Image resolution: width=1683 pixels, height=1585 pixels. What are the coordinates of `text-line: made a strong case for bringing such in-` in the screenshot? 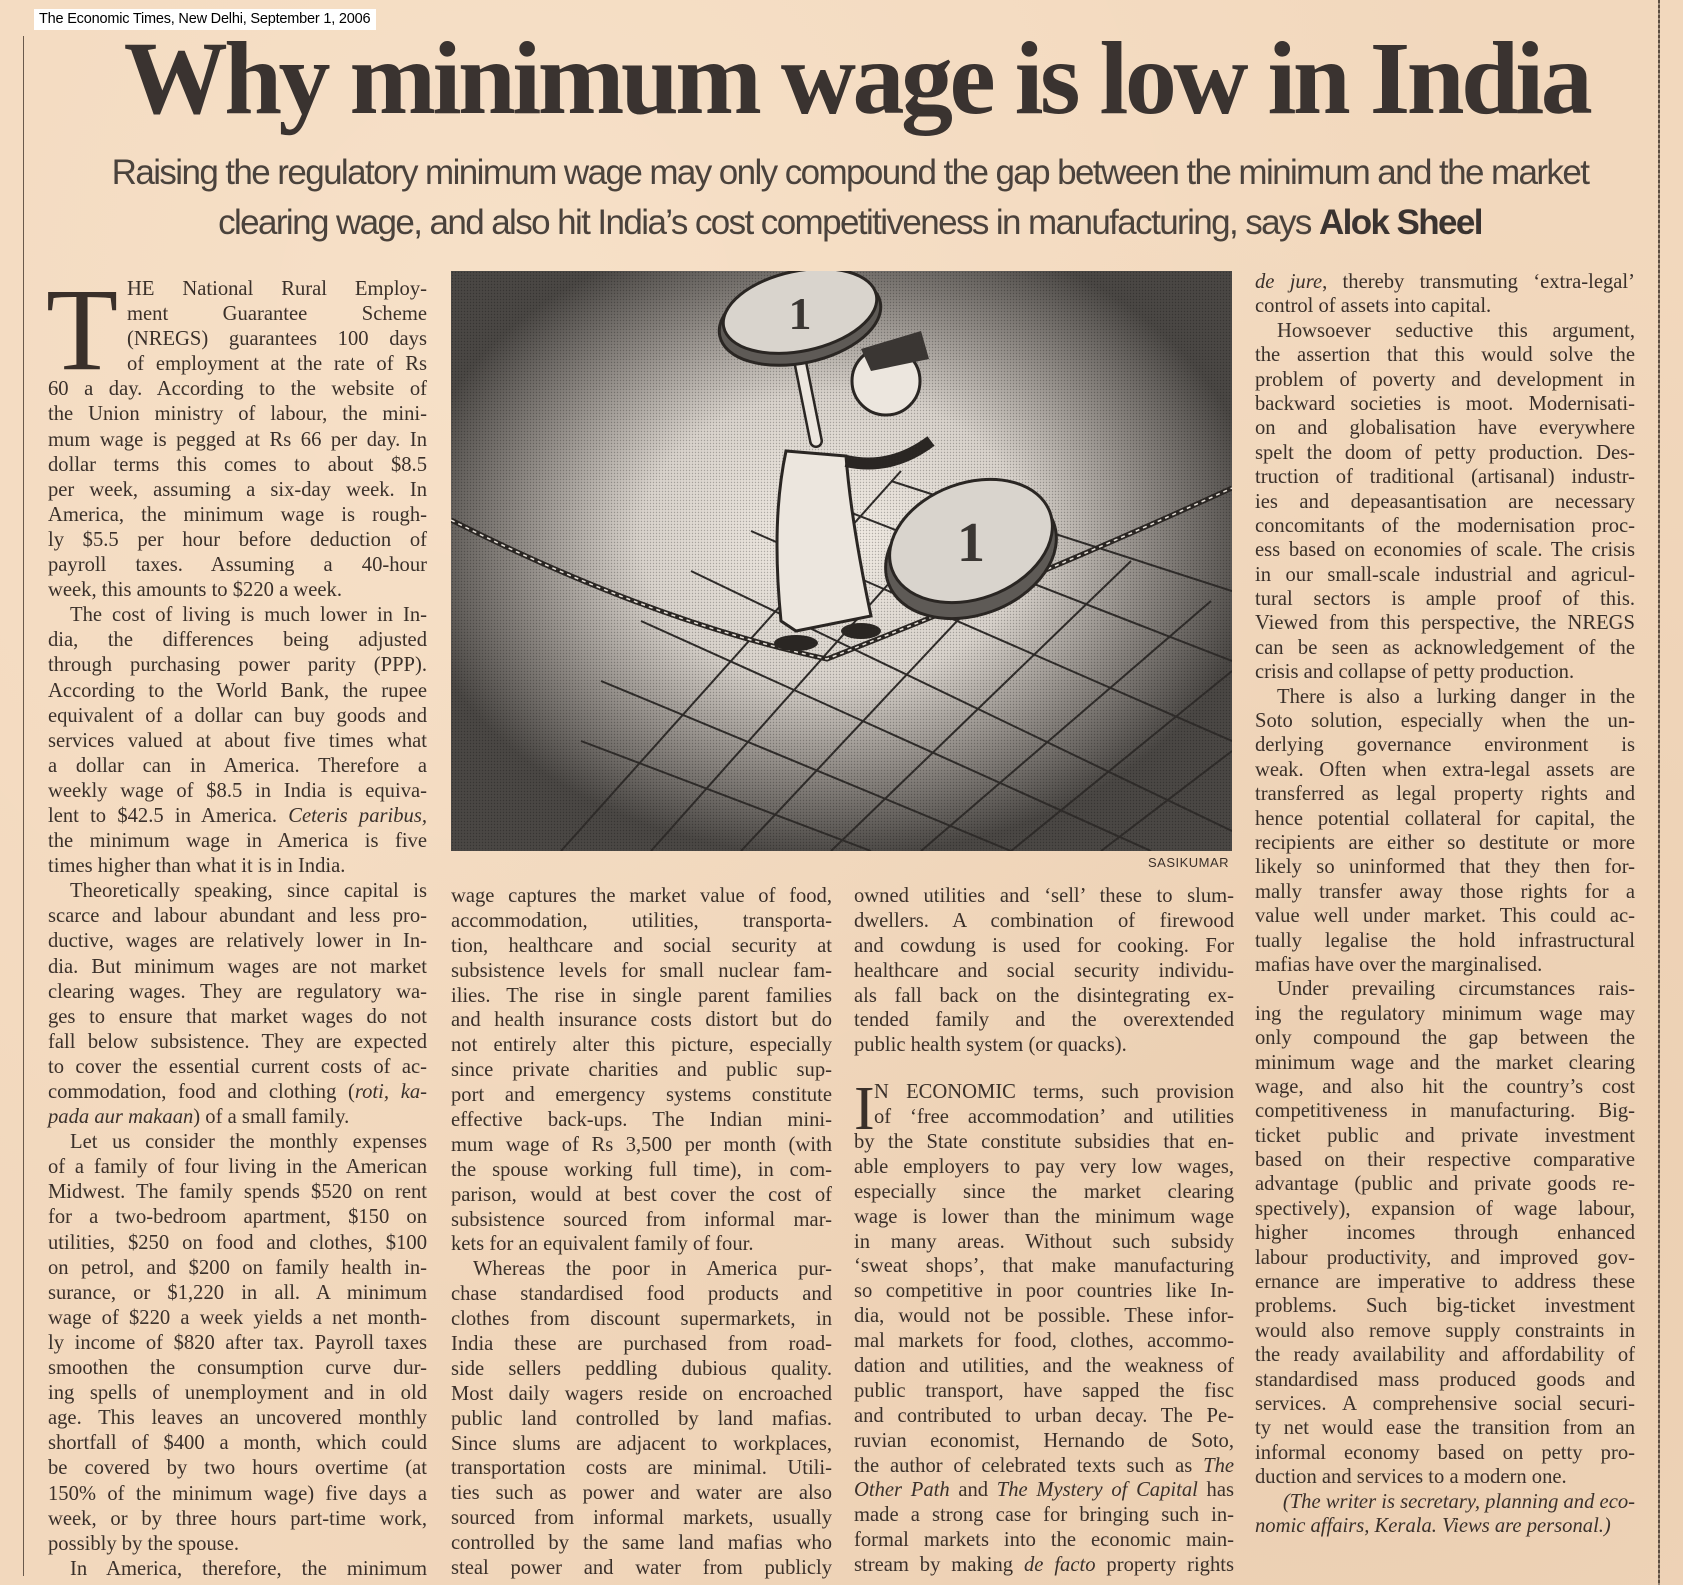 It's located at (1044, 1515).